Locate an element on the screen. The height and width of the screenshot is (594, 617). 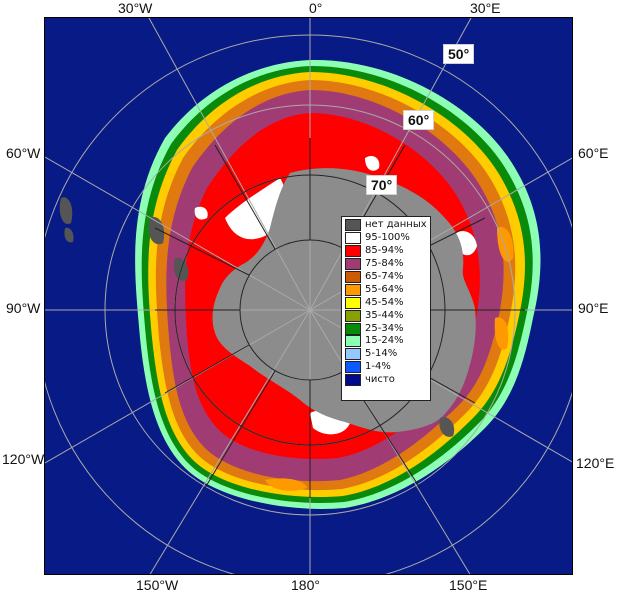
legend-item: 5-14% is located at coordinates (386, 354).